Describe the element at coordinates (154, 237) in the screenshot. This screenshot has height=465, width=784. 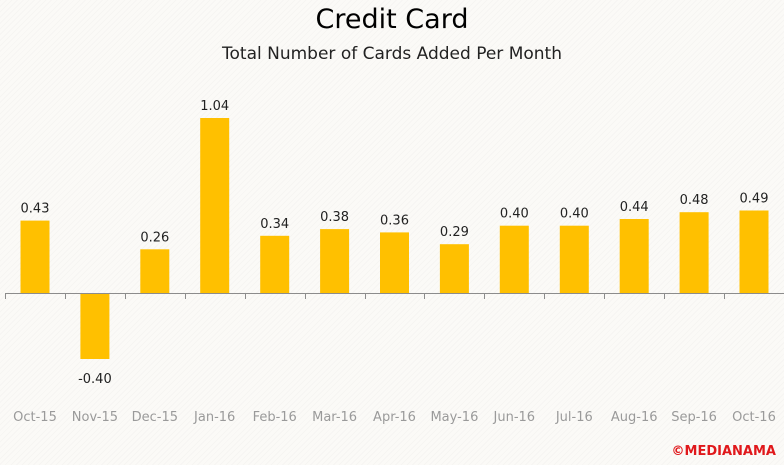
I see `data-label-dec-15: 0.26` at that location.